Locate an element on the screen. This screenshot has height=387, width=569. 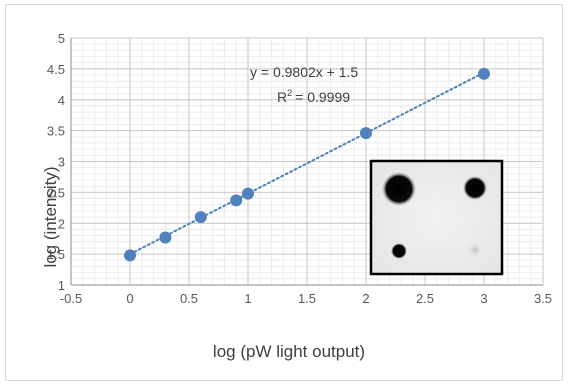
y-tick-label: 4.5 is located at coordinates (56, 69).